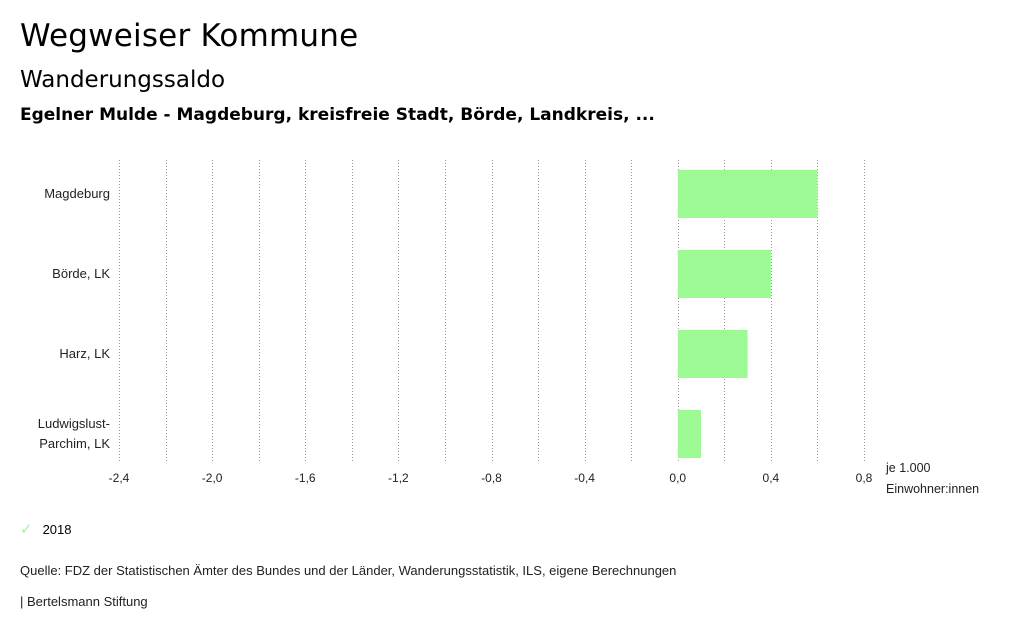 The image size is (1024, 634). I want to click on x-tick-label: -1,6, so click(305, 478).